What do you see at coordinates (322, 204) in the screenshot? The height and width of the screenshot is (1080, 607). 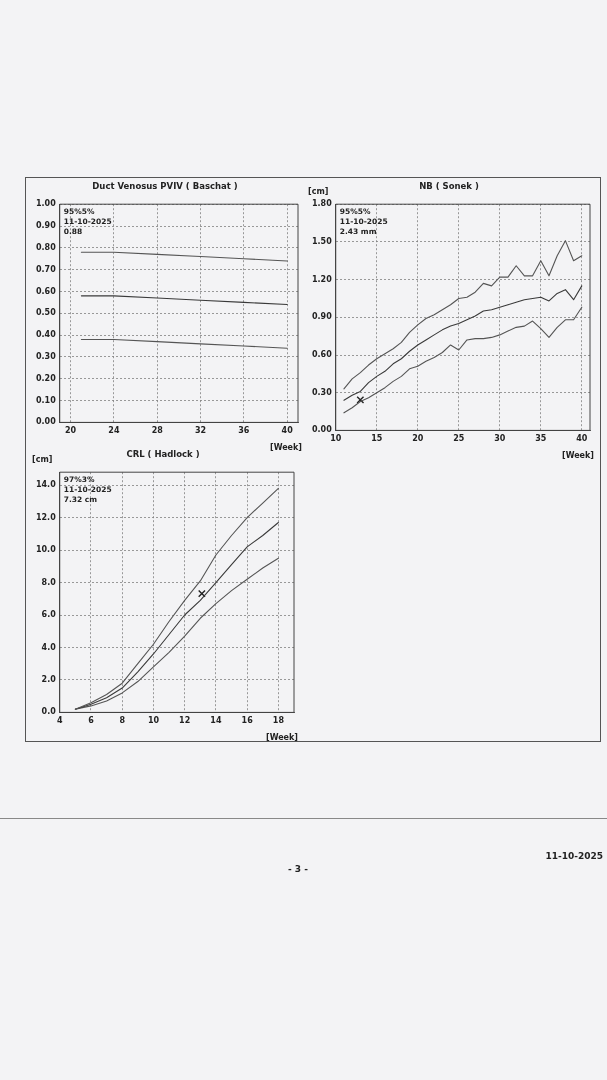 I see `y-tick-label: 1.80` at bounding box center [322, 204].